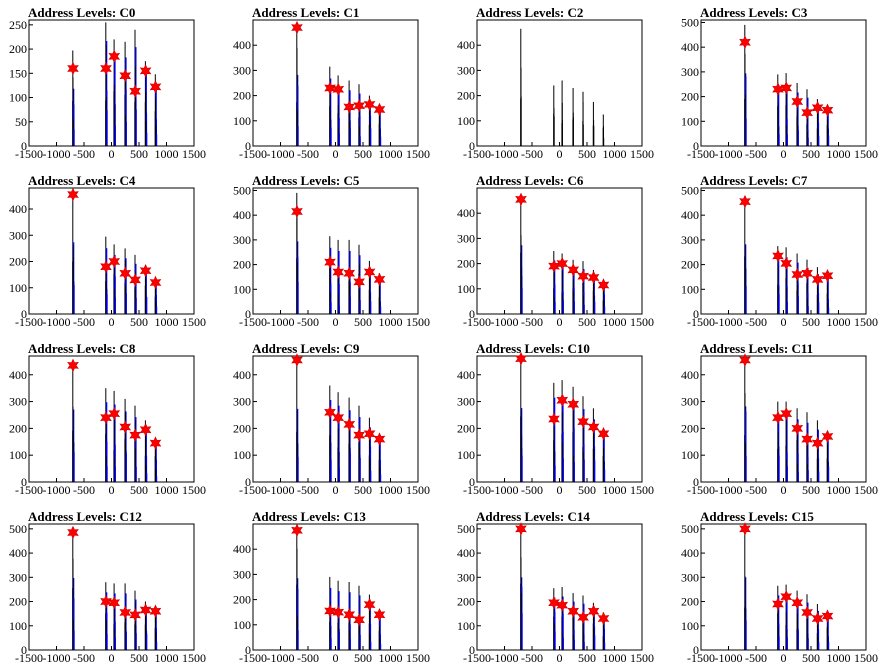  I want to click on chart-title: Address Levels: C7, so click(754, 180).